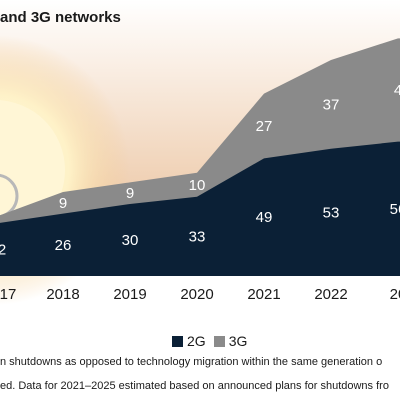  What do you see at coordinates (60, 17) in the screenshot?
I see `chart-title: and 3G networks` at bounding box center [60, 17].